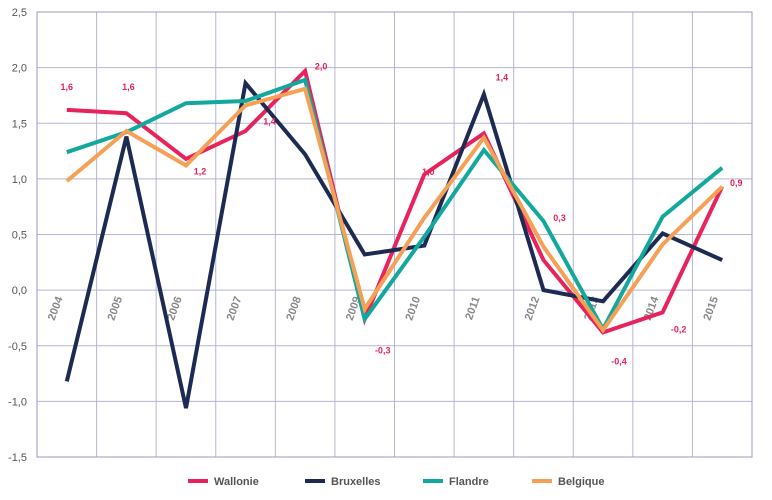 Image resolution: width=772 pixels, height=500 pixels. What do you see at coordinates (581, 482) in the screenshot?
I see `legend-label-belgique: Belgique` at bounding box center [581, 482].